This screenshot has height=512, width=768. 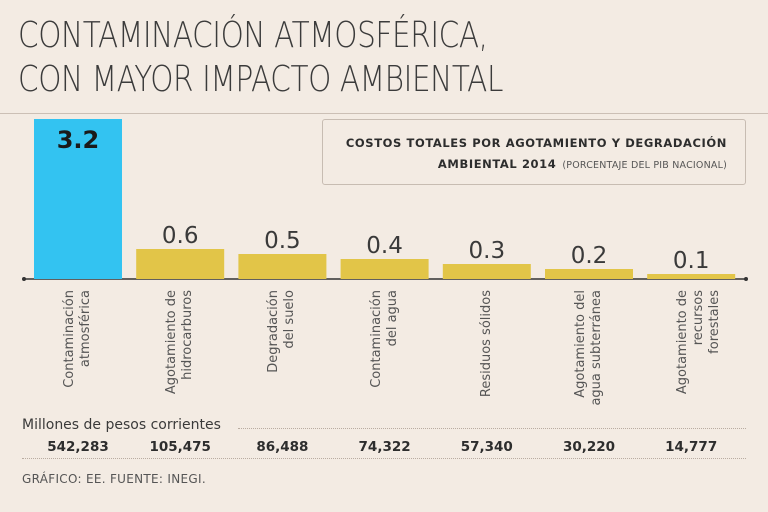 I want to click on dotted-divider, so click(x=492, y=428).